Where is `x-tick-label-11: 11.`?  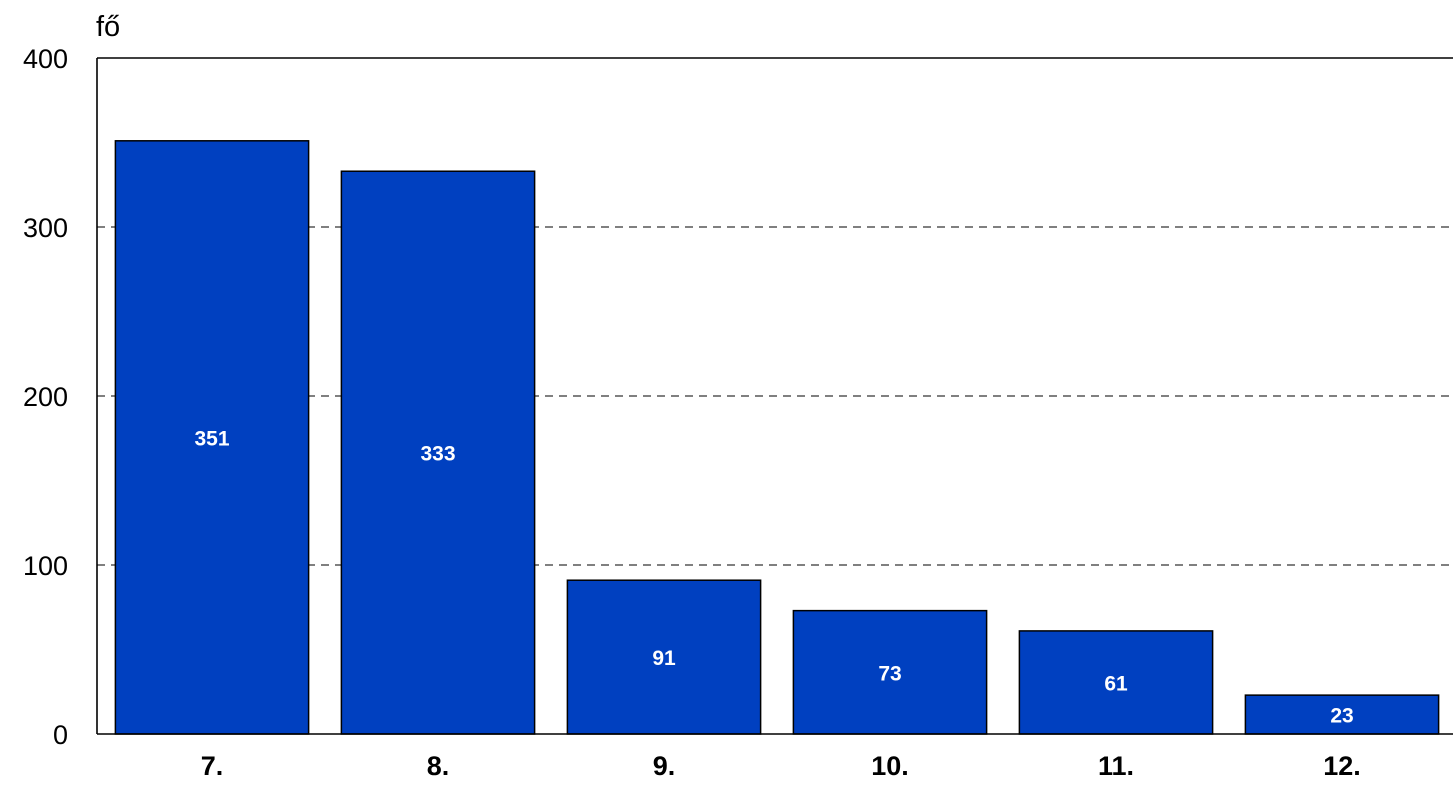 x-tick-label-11: 11. is located at coordinates (1116, 766).